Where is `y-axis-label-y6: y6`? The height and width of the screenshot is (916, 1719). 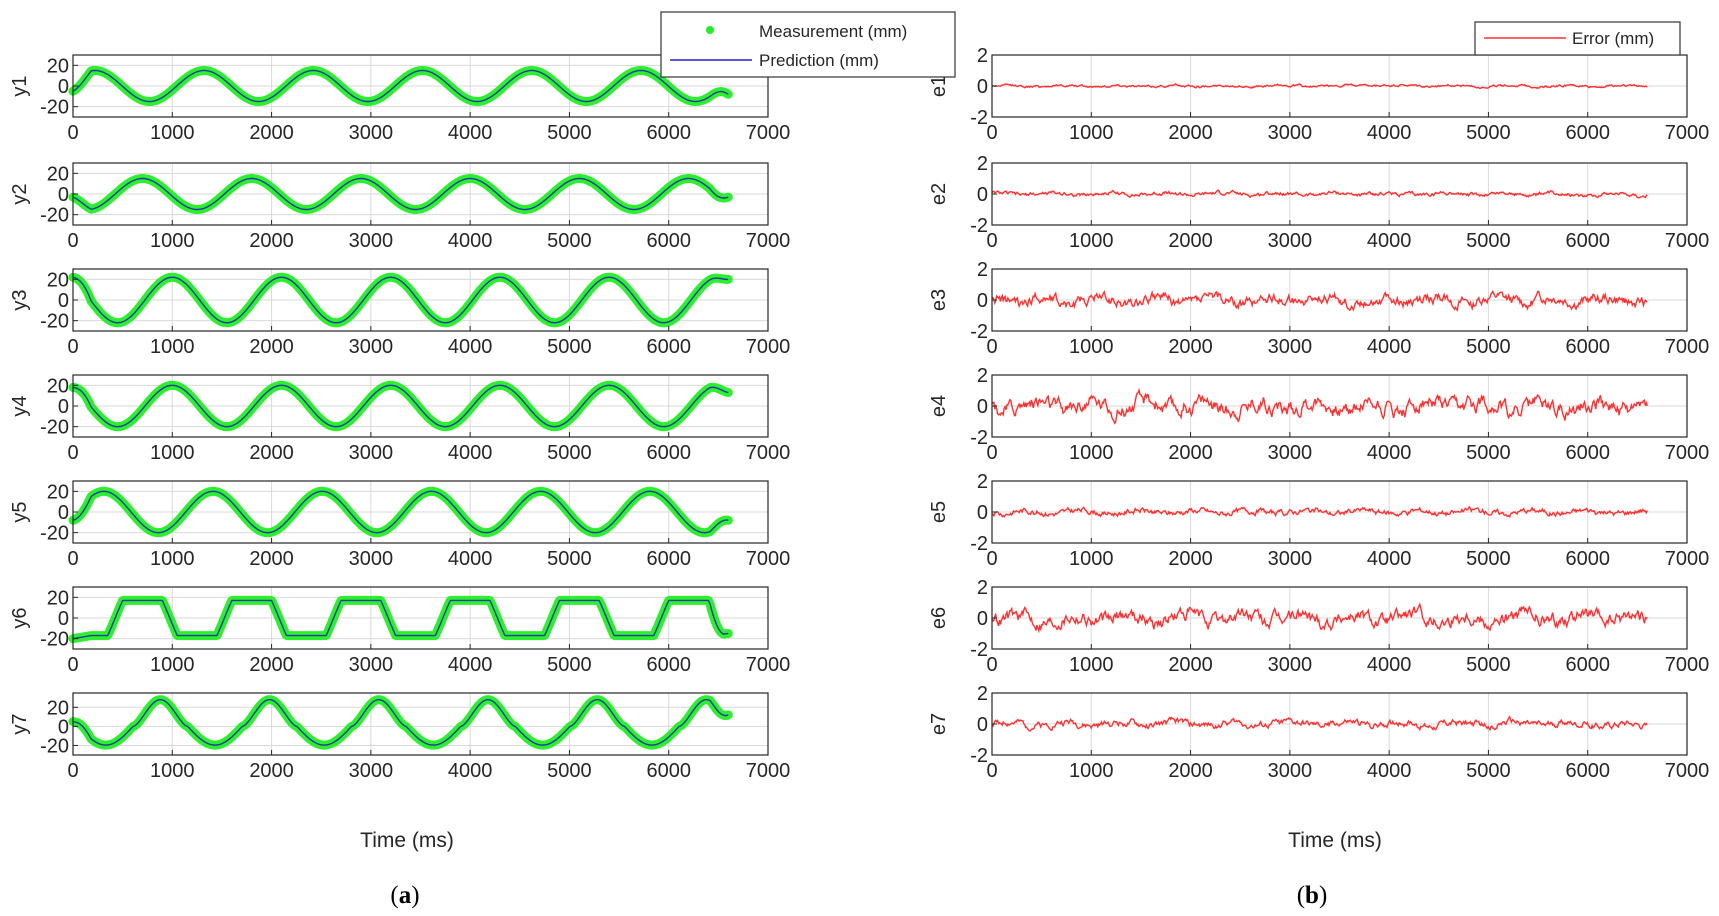
y-axis-label-y6: y6 is located at coordinates (20, 617).